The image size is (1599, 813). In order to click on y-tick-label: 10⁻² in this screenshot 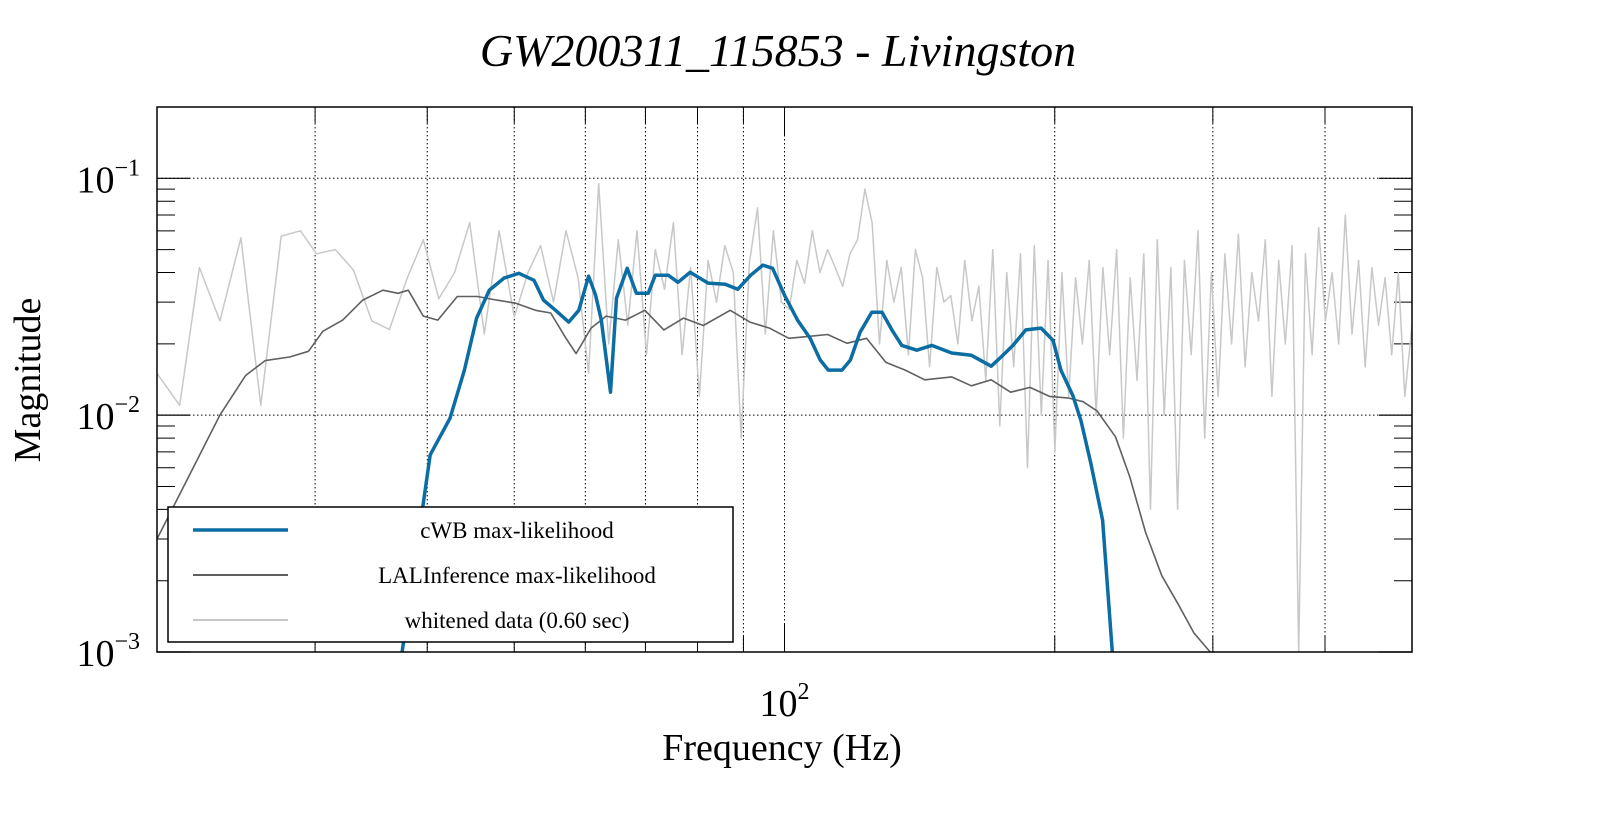, I will do `click(108, 415)`.